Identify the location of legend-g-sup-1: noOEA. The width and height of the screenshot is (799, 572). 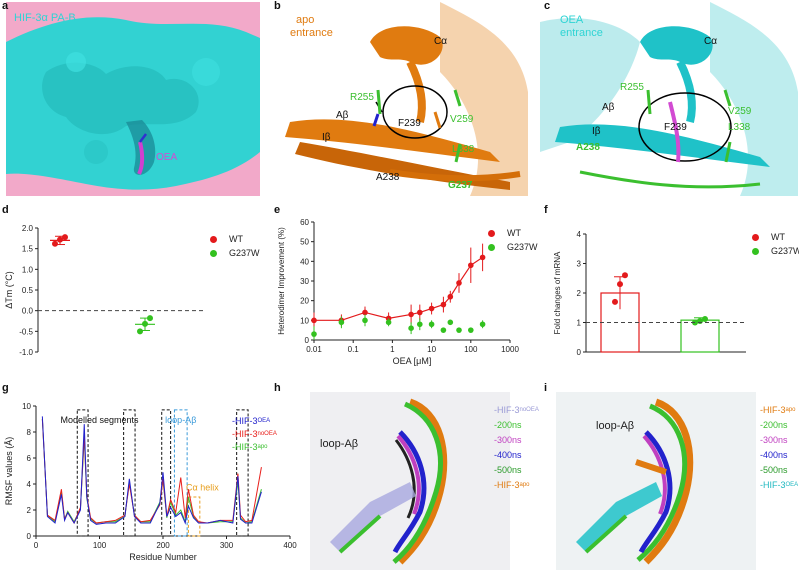
(267, 433).